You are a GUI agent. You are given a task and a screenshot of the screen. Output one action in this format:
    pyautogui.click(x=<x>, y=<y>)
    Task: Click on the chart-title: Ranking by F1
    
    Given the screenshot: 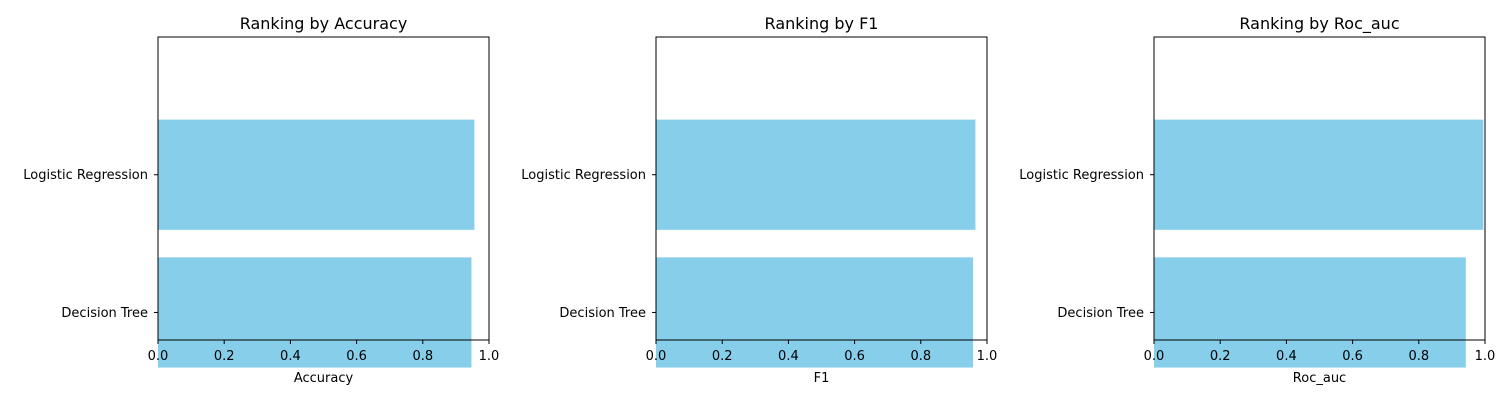 What is the action you would take?
    pyautogui.click(x=822, y=23)
    